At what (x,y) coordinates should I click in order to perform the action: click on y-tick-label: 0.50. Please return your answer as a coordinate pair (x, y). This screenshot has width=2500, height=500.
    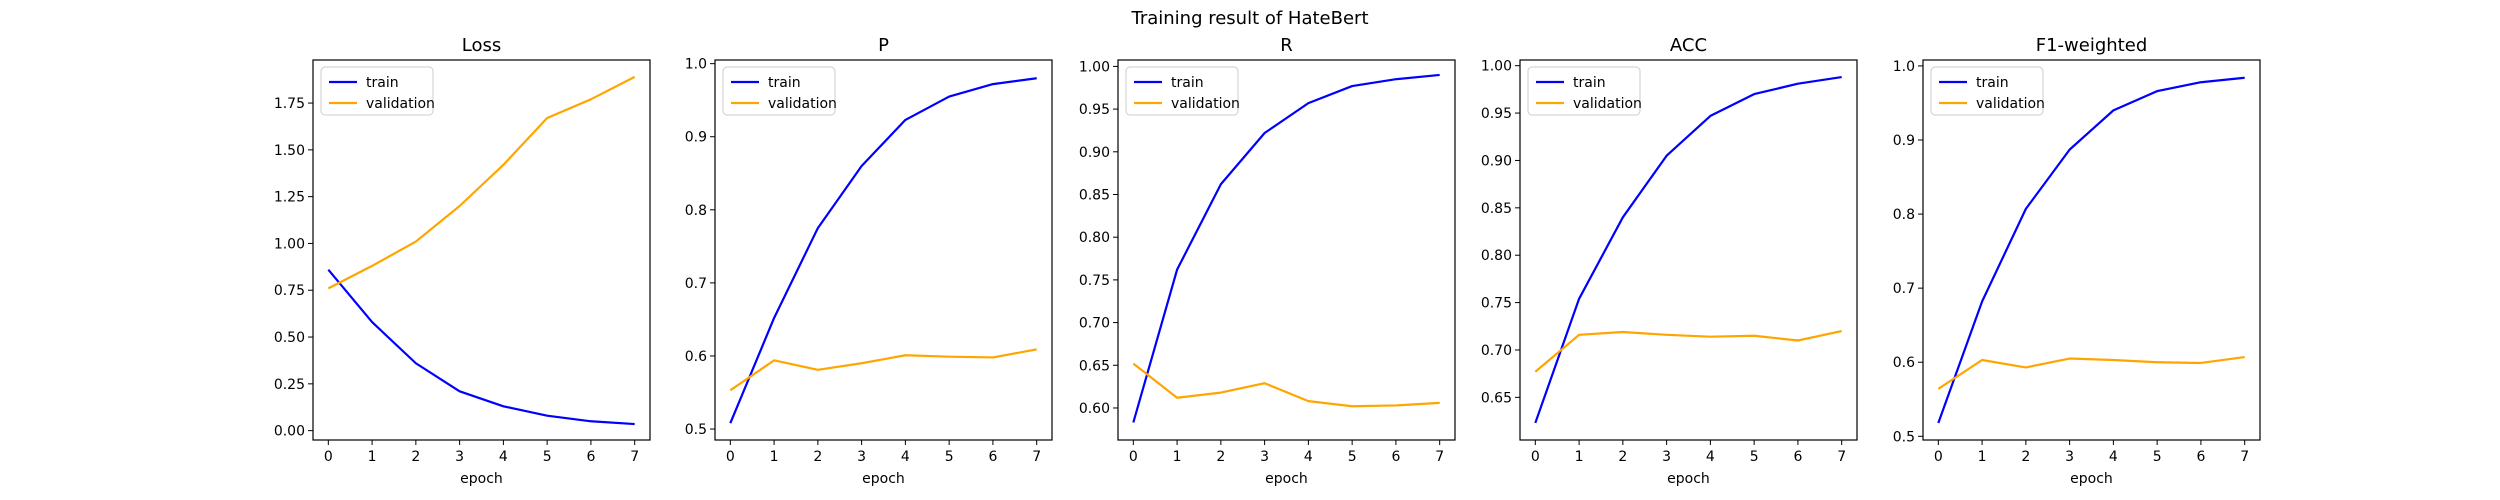
    Looking at the image, I should click on (289, 338).